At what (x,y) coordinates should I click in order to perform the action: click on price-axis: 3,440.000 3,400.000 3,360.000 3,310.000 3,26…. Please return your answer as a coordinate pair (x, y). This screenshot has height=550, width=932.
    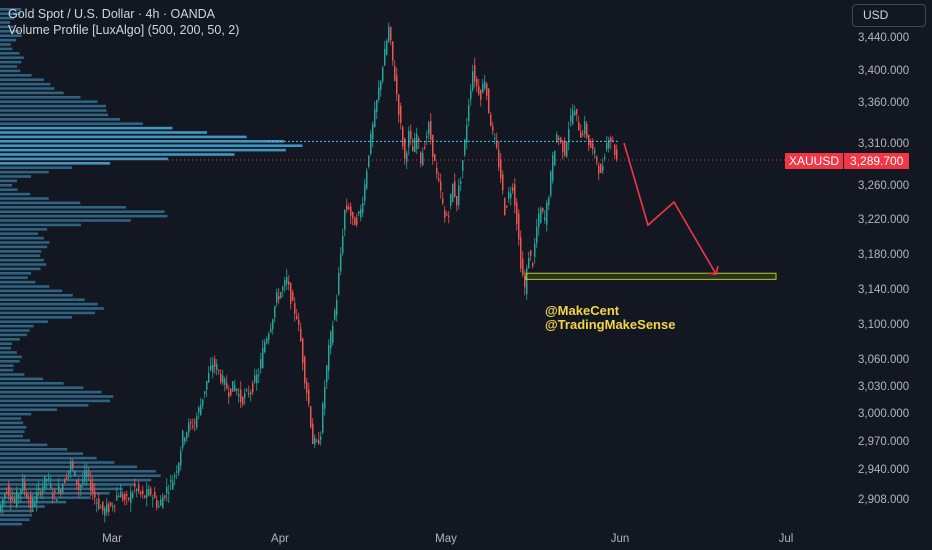
    Looking at the image, I should click on (883, 269).